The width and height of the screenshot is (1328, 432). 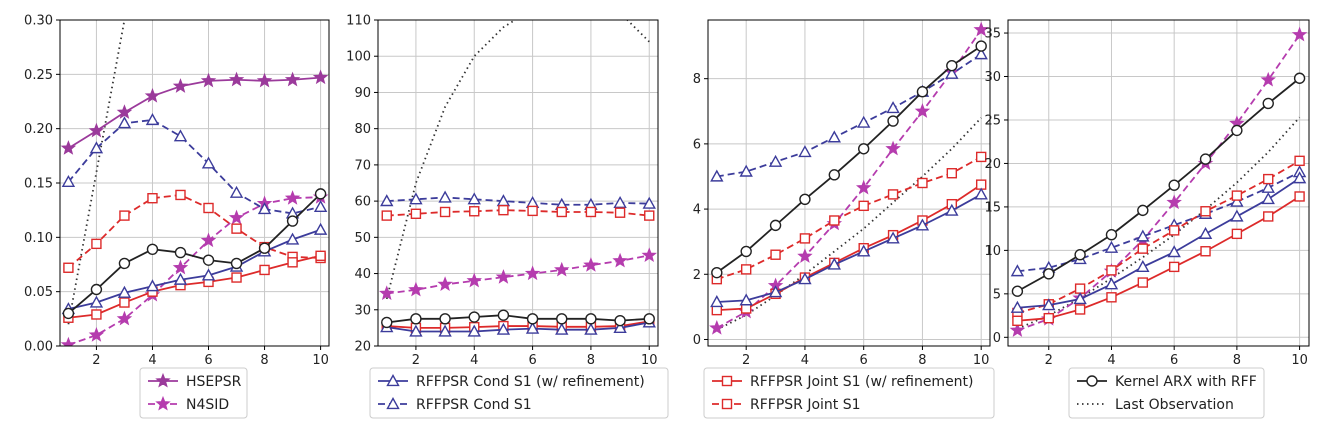 I want to click on legend-frame, so click(x=519, y=393).